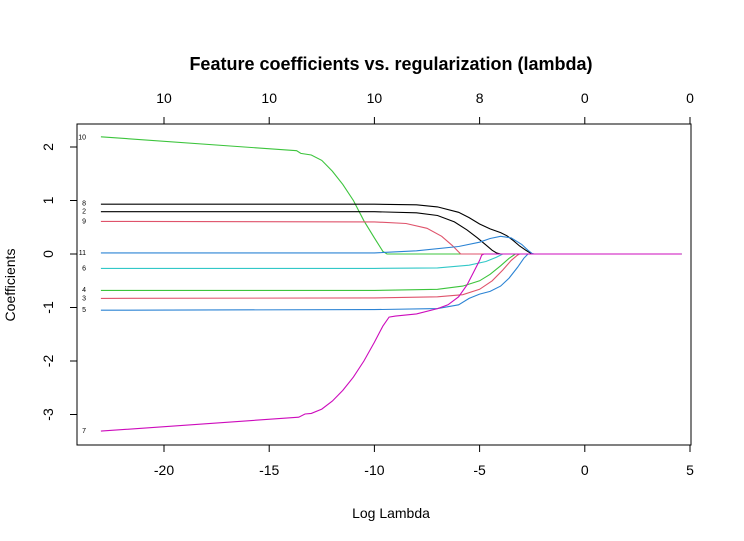 The height and width of the screenshot is (541, 744). What do you see at coordinates (48, 254) in the screenshot?
I see `y-tick-label: 0` at bounding box center [48, 254].